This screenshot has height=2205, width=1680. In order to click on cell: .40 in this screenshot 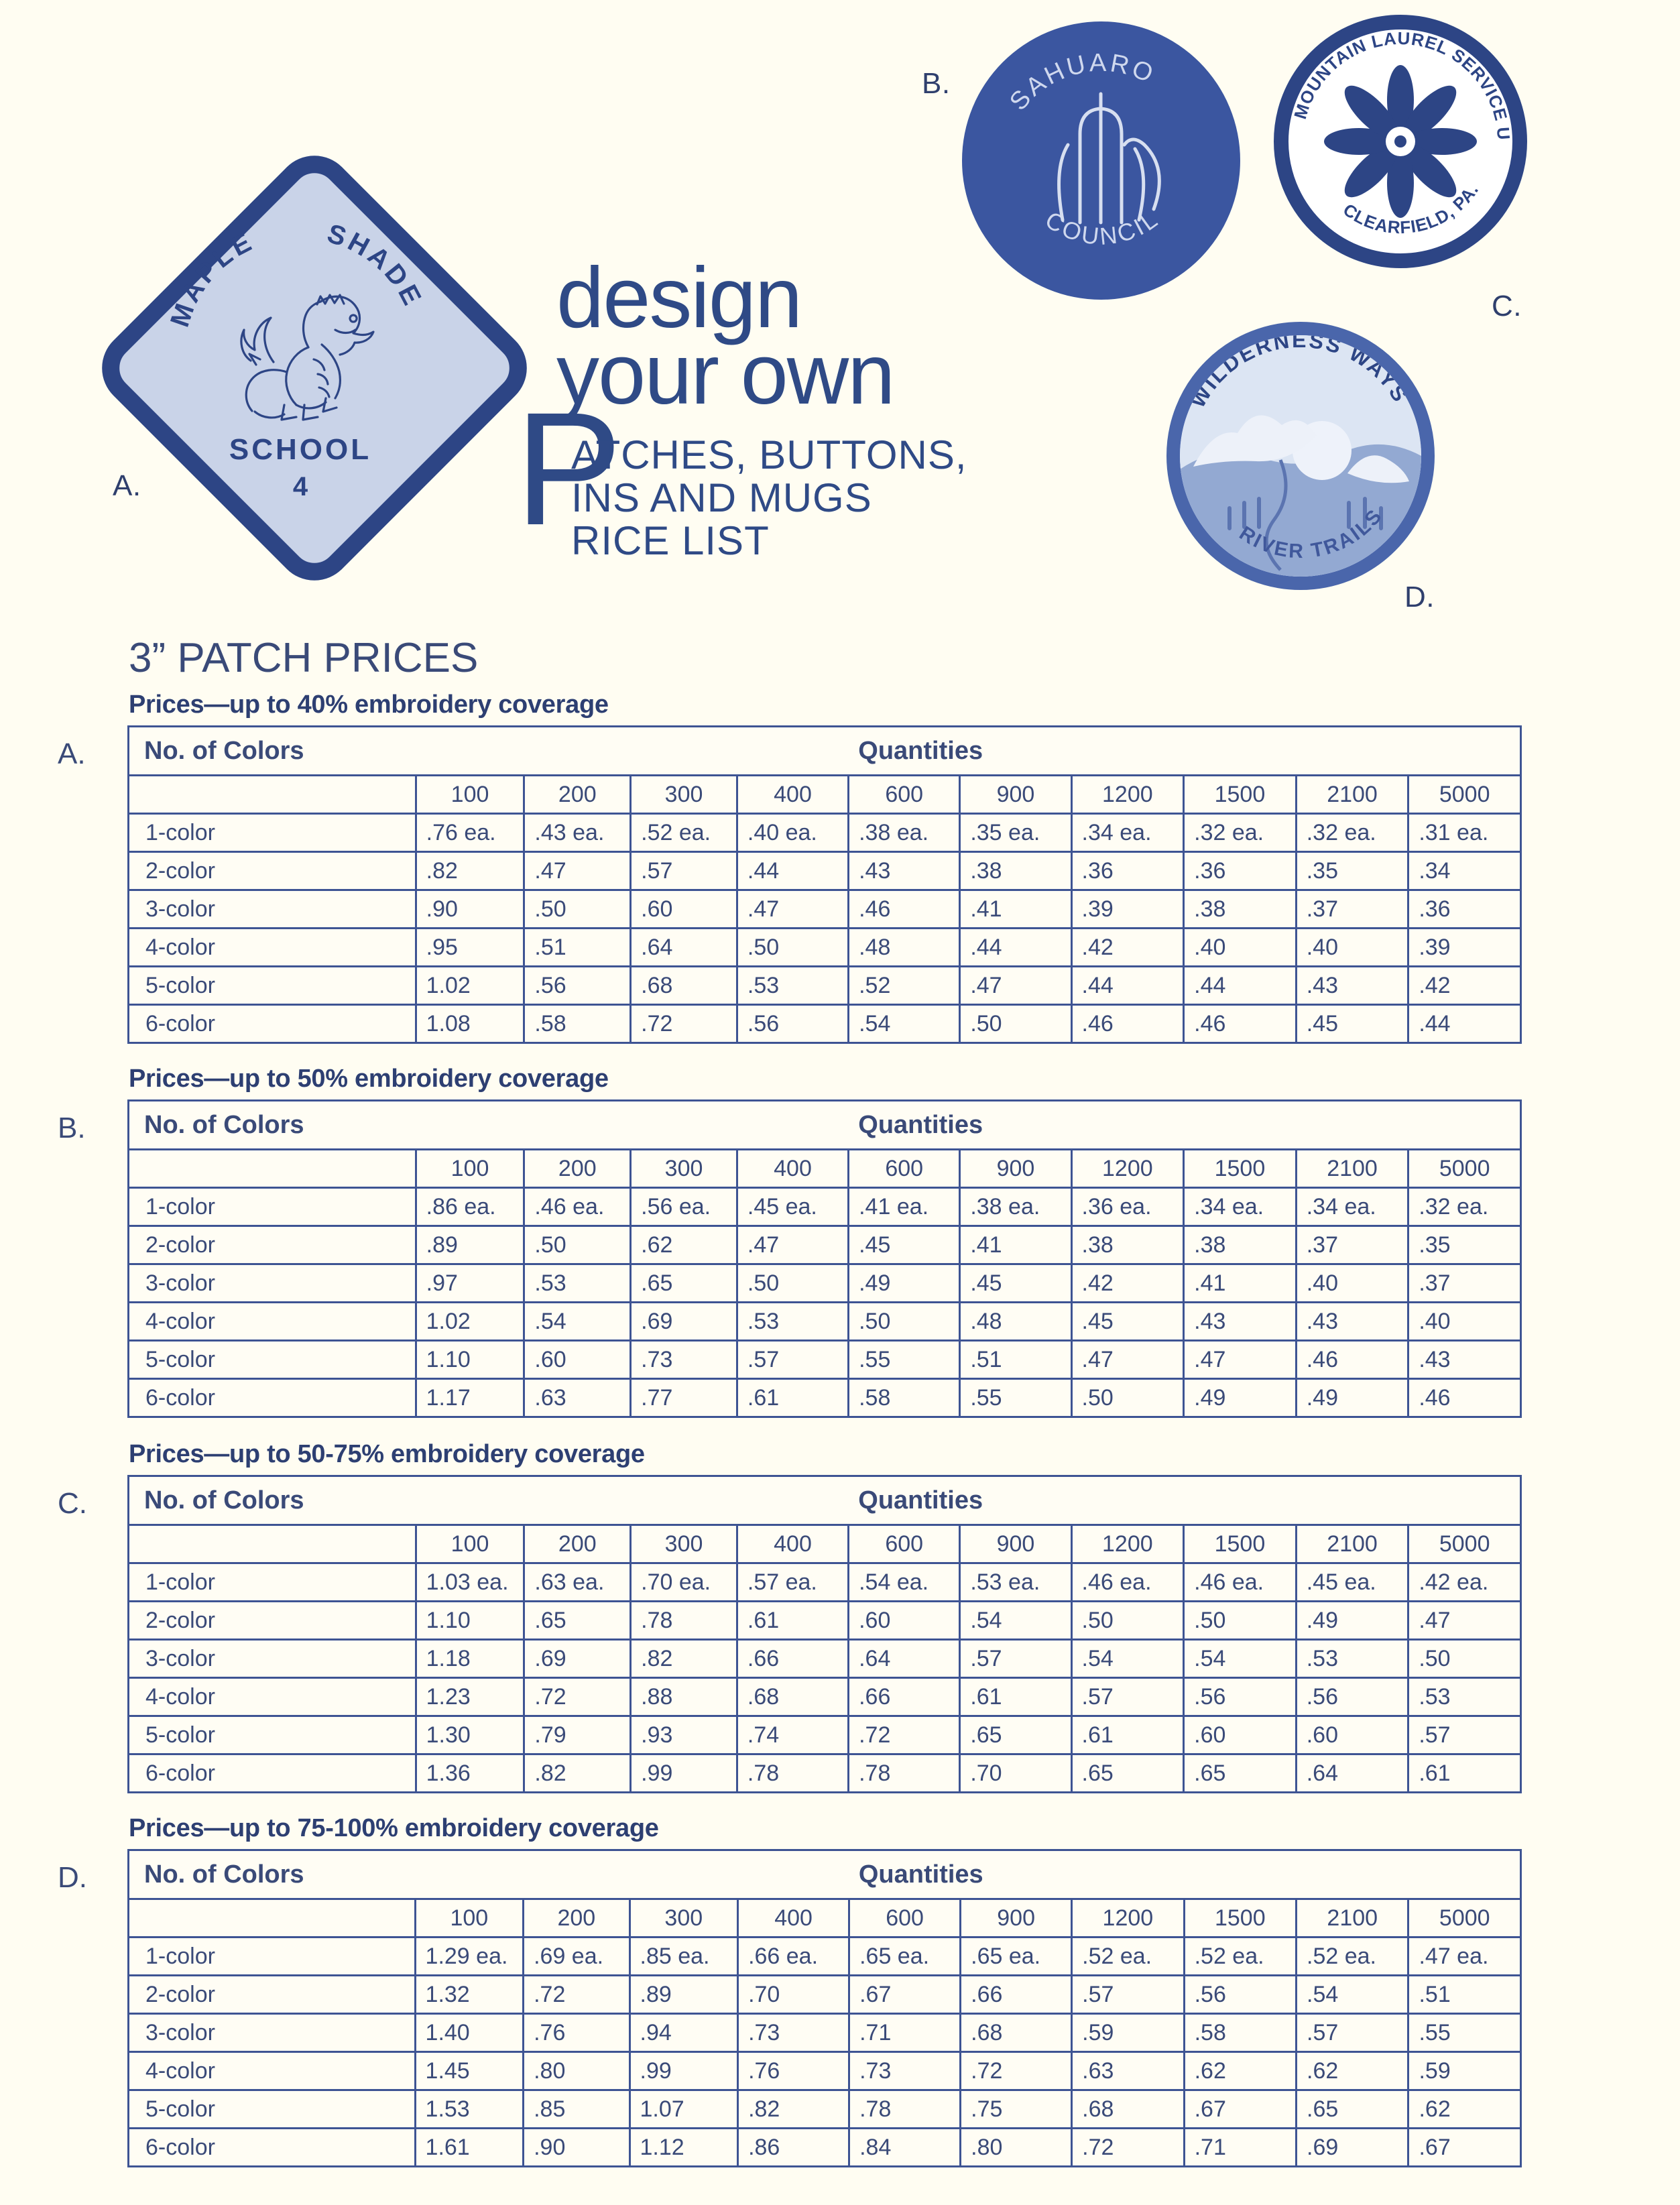, I will do `click(1352, 947)`.